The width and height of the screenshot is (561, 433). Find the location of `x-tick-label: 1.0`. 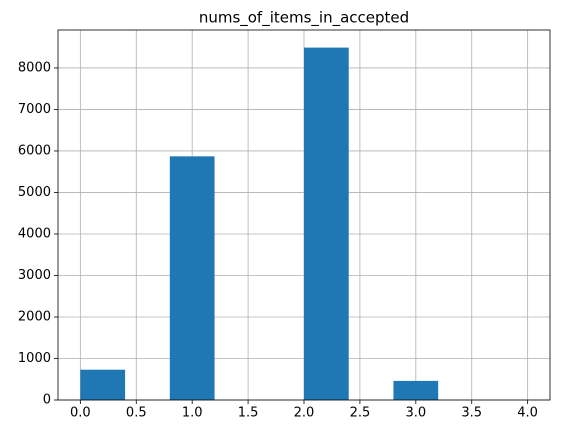

x-tick-label: 1.0 is located at coordinates (192, 413).